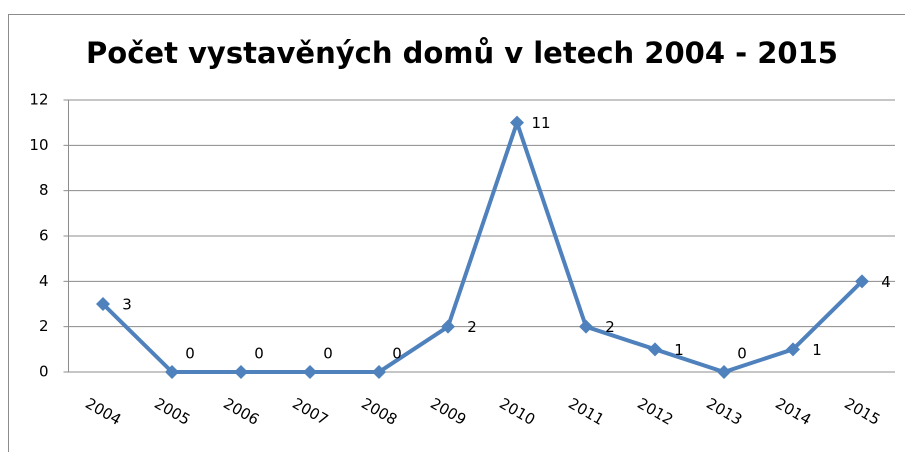  I want to click on x-tick-label: 2012, so click(655, 411).